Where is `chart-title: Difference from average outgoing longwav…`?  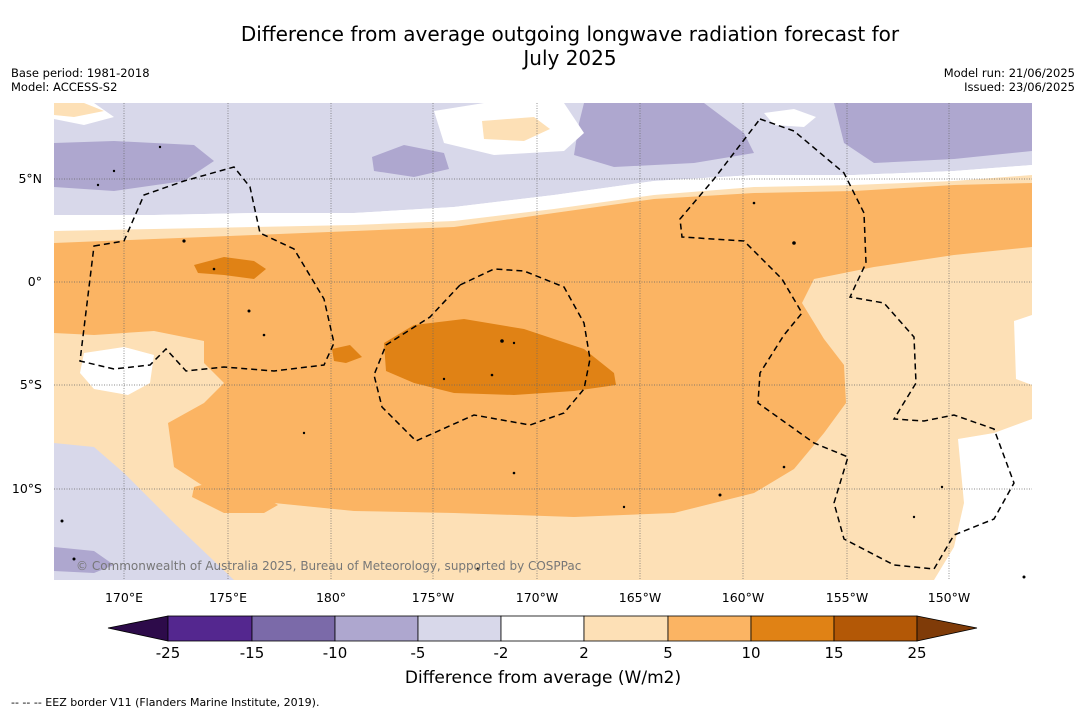
chart-title: Difference from average outgoing longwav… is located at coordinates (570, 46).